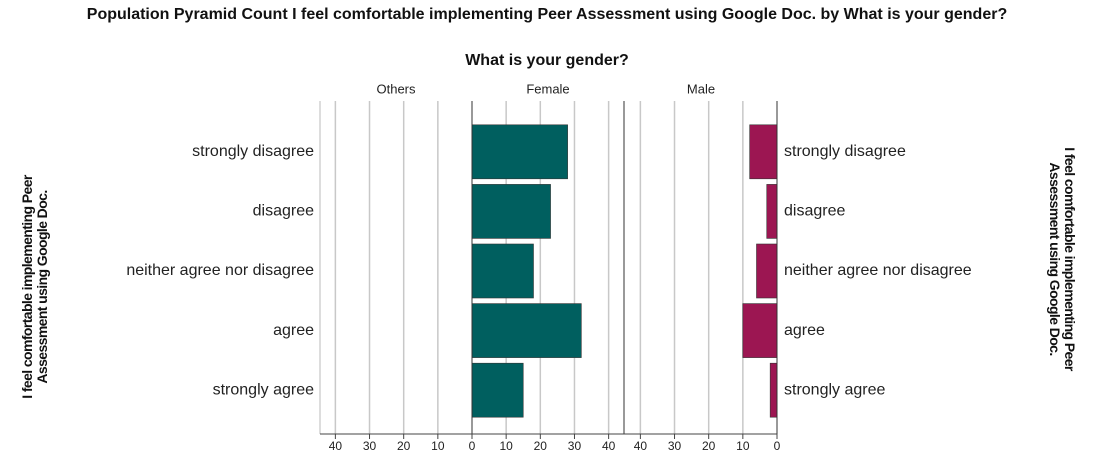  What do you see at coordinates (293, 330) in the screenshot?
I see `y-tick-label: agree` at bounding box center [293, 330].